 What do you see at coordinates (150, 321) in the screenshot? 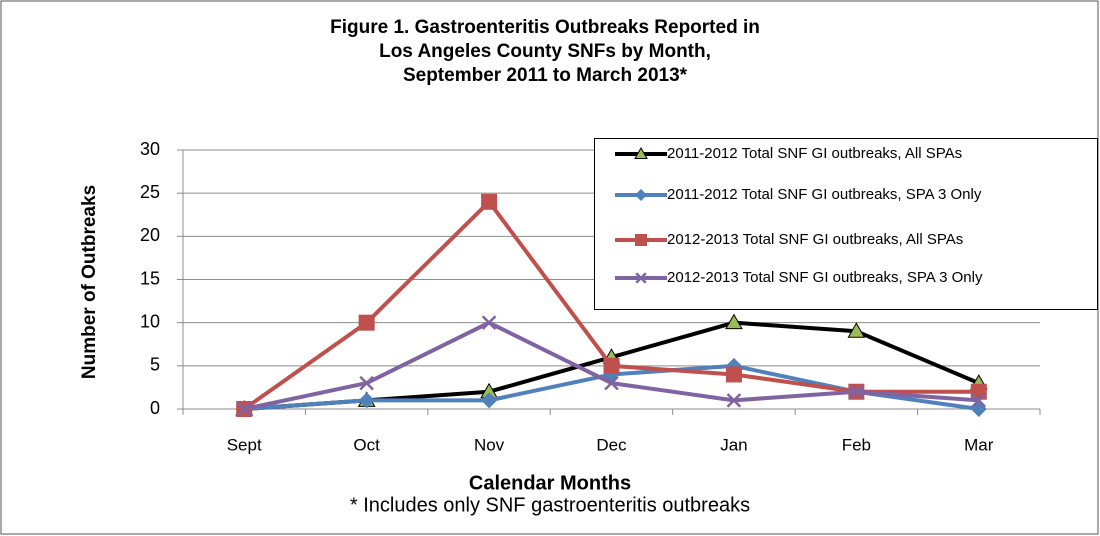
I see `y-tick-label: 10` at bounding box center [150, 321].